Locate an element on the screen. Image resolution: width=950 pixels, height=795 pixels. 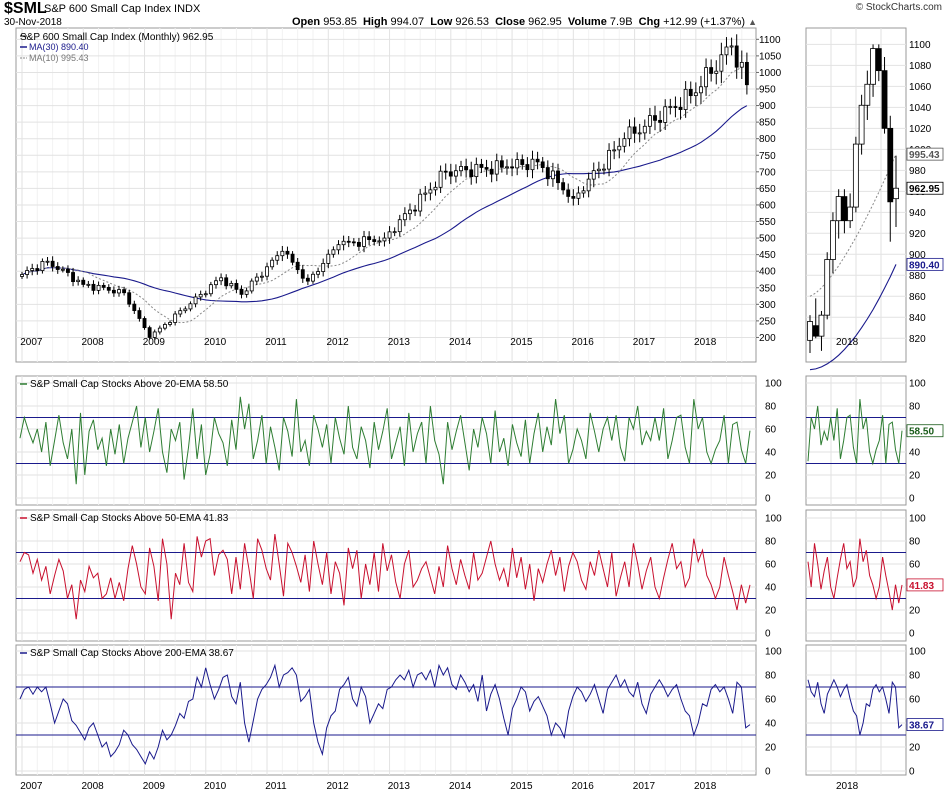
zoom-ma10-tag: 995.43 is located at coordinates (924, 155).